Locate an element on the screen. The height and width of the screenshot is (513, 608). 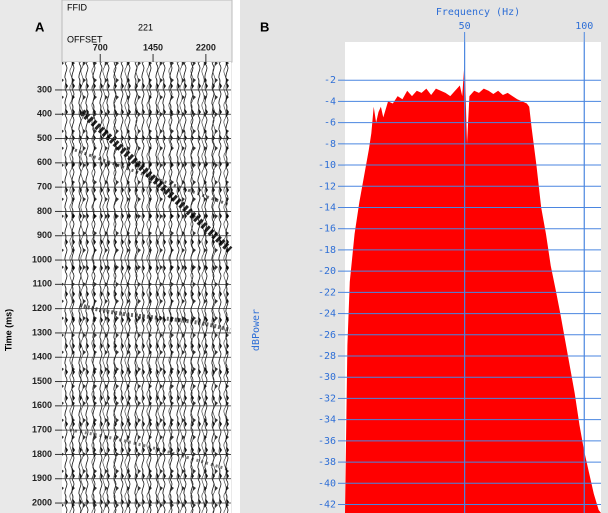
y-tick-label: -40 is located at coordinates (327, 483).